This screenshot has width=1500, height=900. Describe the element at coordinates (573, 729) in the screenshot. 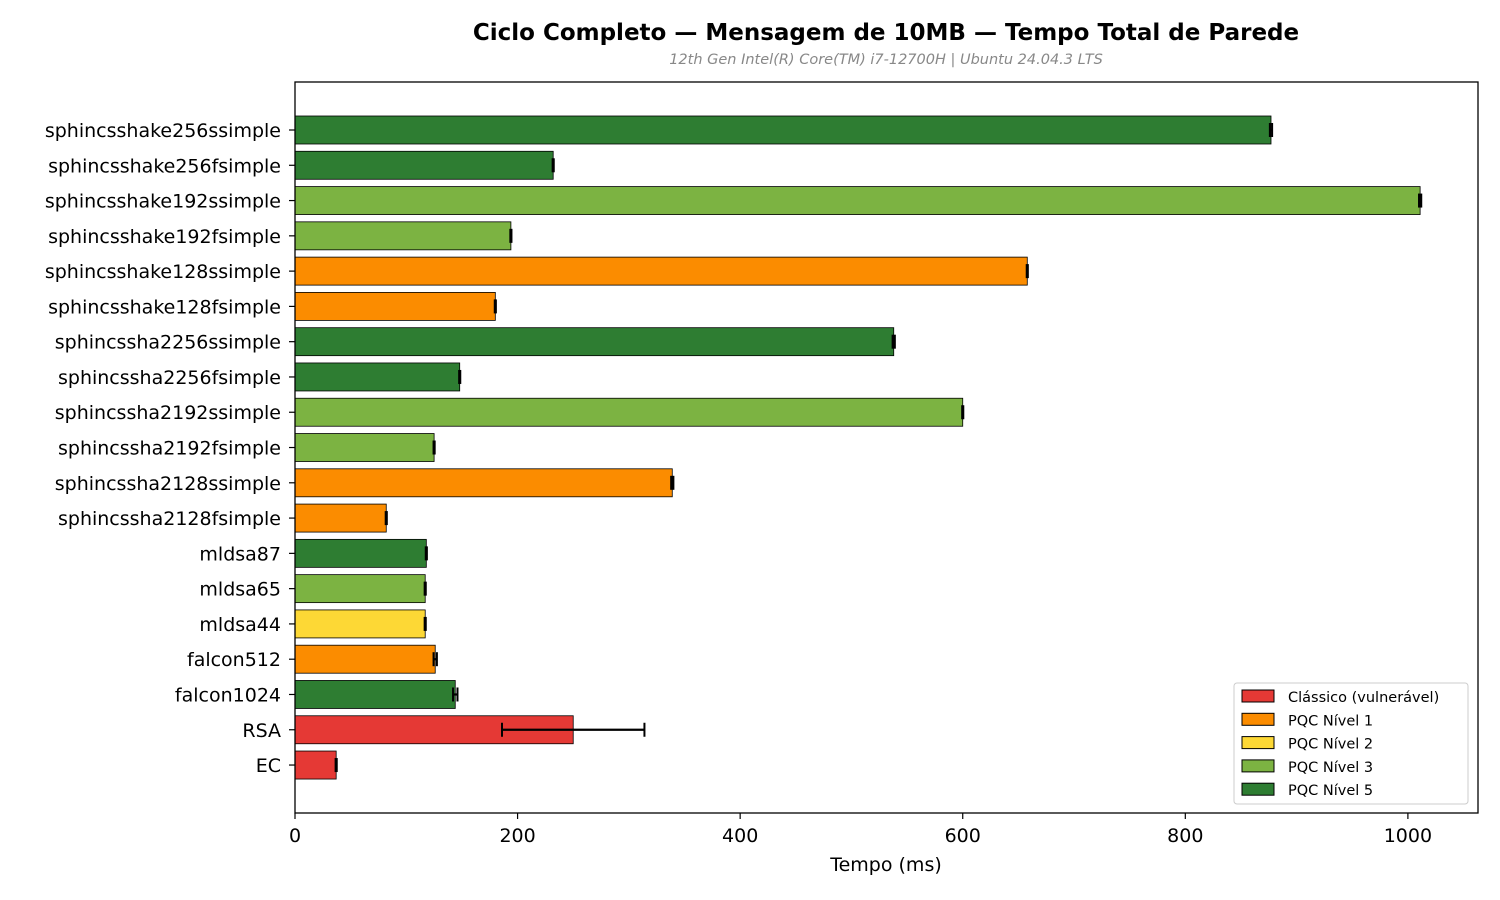

I see `error-bar-RSA` at that location.